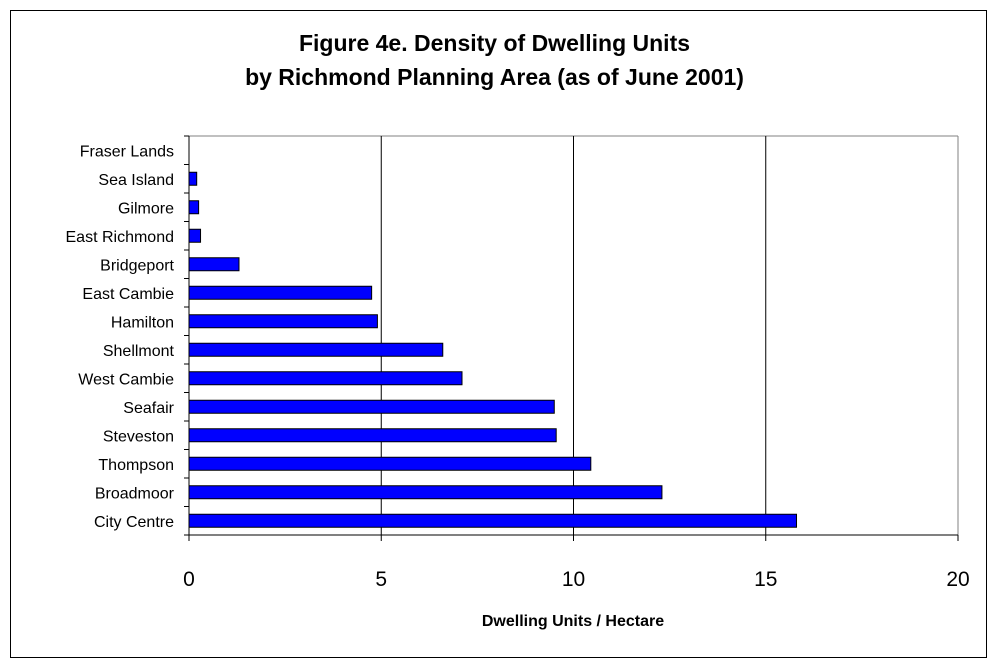  I want to click on category-label: East Cambie, so click(128, 294).